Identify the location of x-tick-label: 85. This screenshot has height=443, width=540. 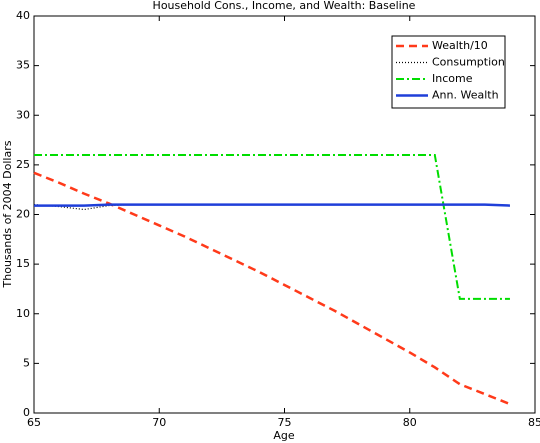
(534, 422).